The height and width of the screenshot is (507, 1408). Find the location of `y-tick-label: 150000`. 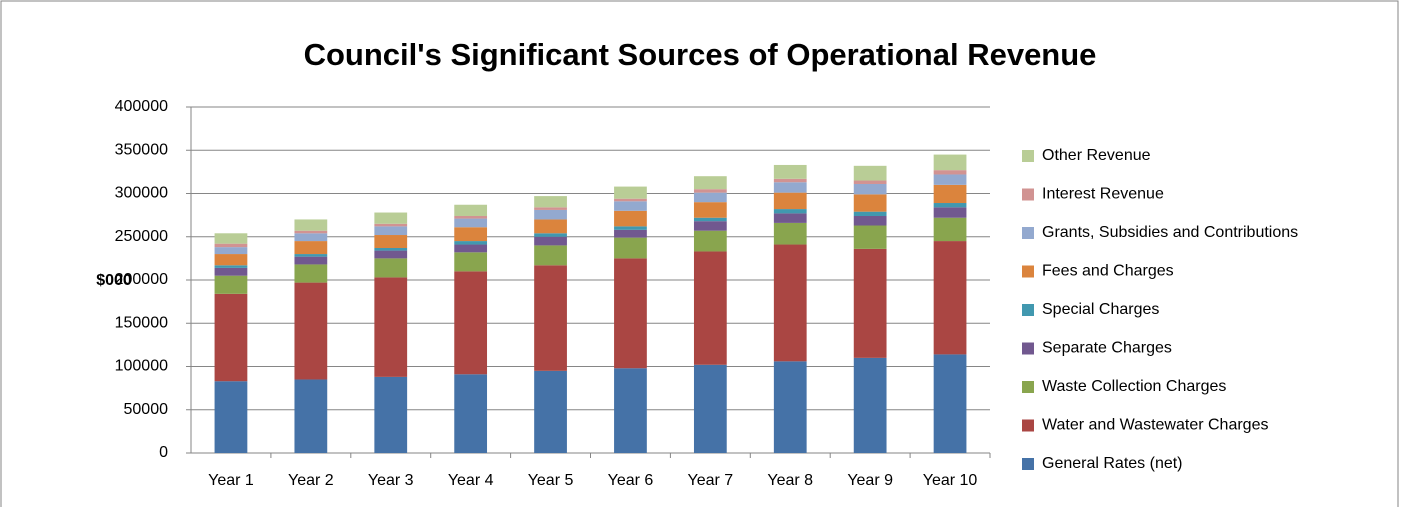

y-tick-label: 150000 is located at coordinates (141, 322).